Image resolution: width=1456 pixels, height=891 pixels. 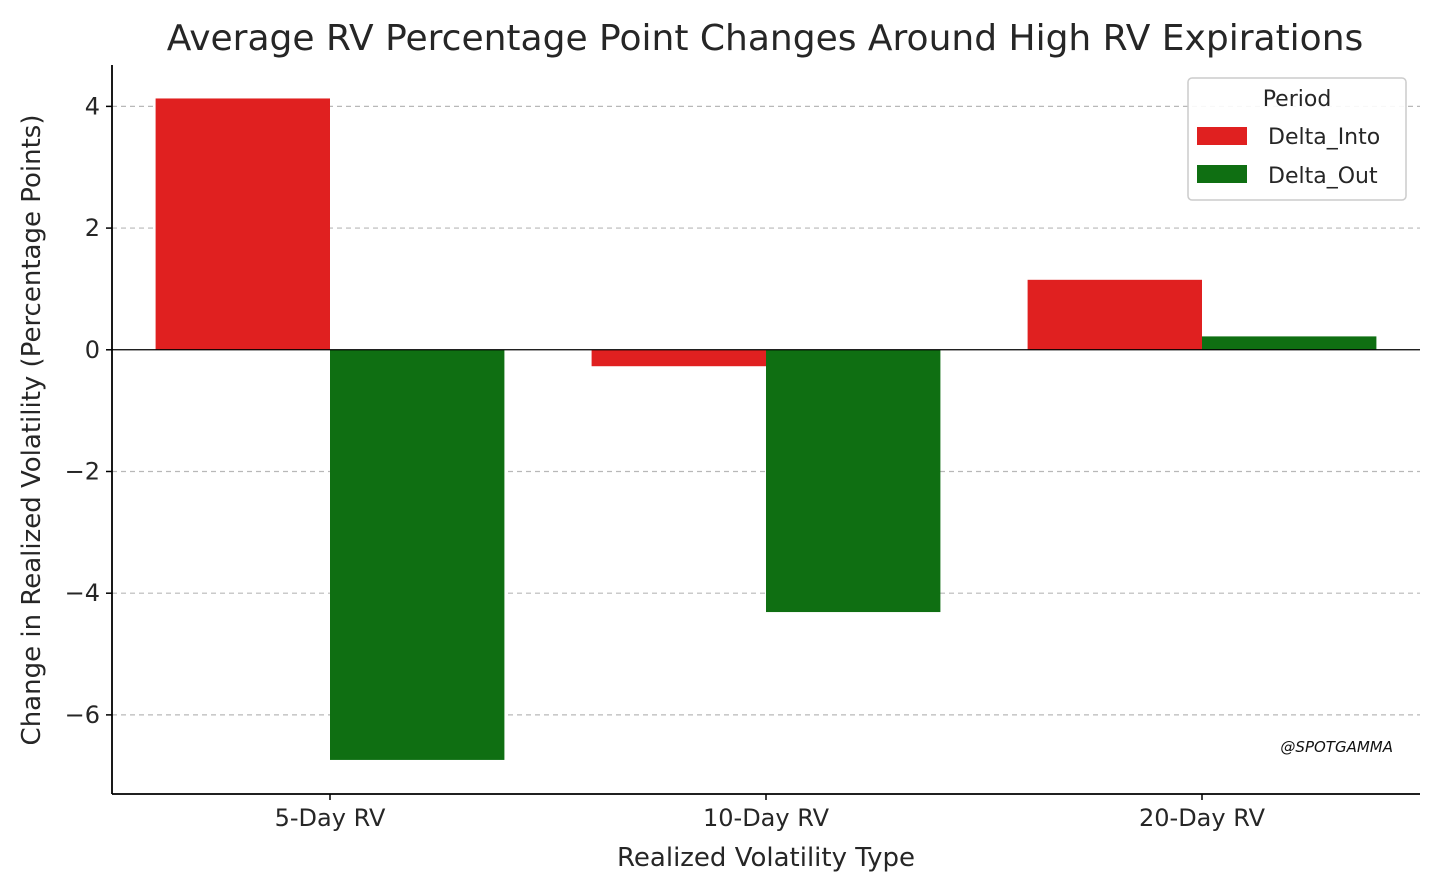 I want to click on legend-label-delta-into: Delta_Into, so click(x=1324, y=137).